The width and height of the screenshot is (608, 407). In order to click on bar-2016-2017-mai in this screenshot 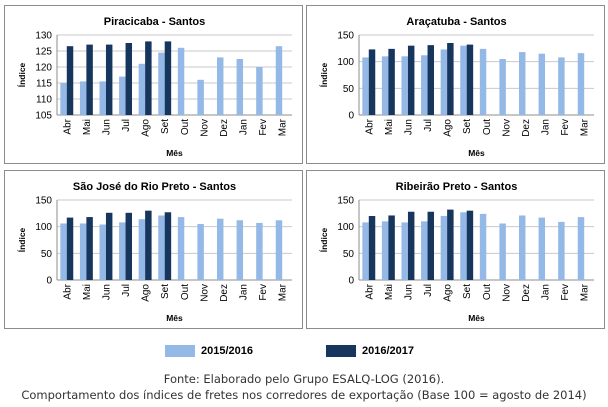, I will do `click(89, 79)`.